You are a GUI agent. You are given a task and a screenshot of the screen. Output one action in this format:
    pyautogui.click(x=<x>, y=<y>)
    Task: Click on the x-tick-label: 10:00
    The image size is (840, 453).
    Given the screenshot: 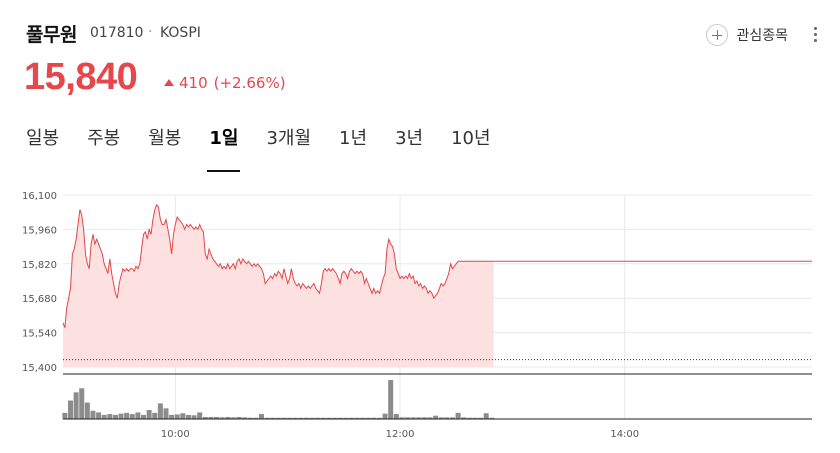 What is the action you would take?
    pyautogui.click(x=175, y=434)
    